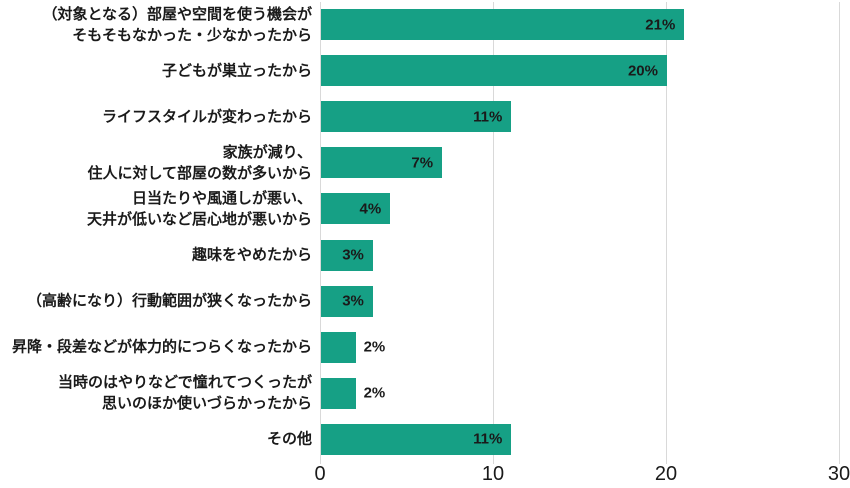 The height and width of the screenshot is (488, 850). Describe the element at coordinates (251, 255) in the screenshot. I see `category-label: 趣味をやめたから` at that location.